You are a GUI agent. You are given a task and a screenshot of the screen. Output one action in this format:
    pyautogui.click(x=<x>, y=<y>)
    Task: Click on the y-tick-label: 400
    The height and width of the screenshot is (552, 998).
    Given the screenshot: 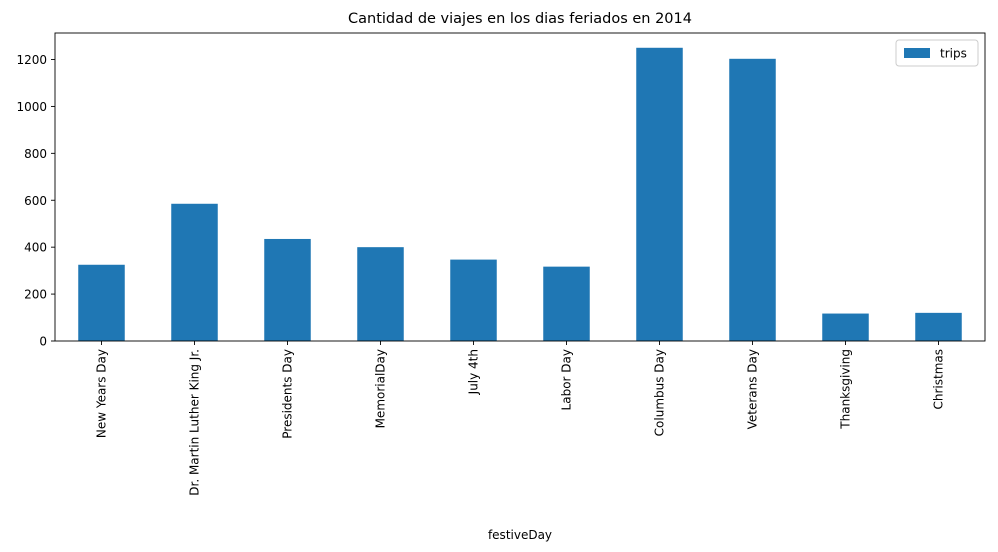 What is the action you would take?
    pyautogui.click(x=35, y=248)
    